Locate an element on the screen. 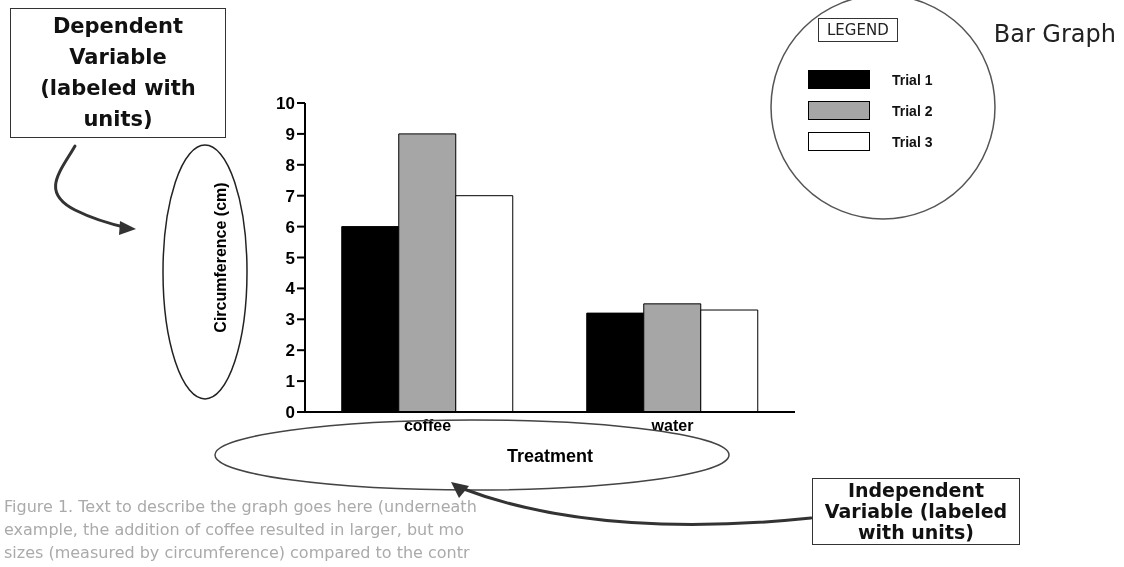 This screenshot has height=567, width=1124. y-tick-label: 1 is located at coordinates (290, 382).